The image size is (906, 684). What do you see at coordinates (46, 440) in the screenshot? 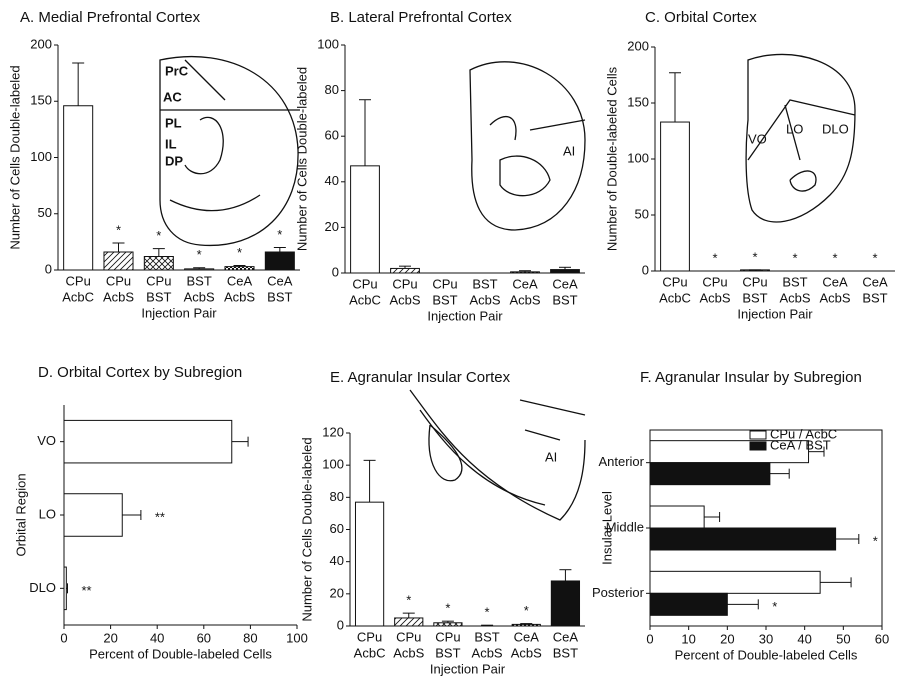
I see `y-tick-label: VO` at bounding box center [46, 440].